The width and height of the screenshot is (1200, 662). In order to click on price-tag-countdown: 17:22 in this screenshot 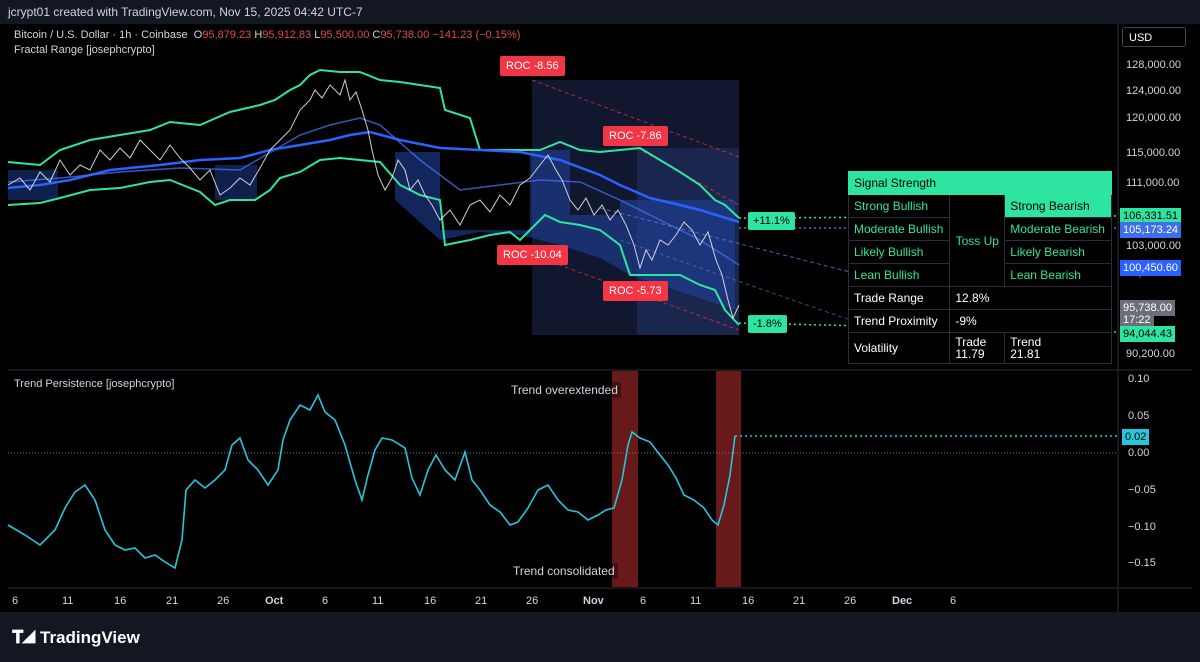, I will do `click(1137, 320)`.